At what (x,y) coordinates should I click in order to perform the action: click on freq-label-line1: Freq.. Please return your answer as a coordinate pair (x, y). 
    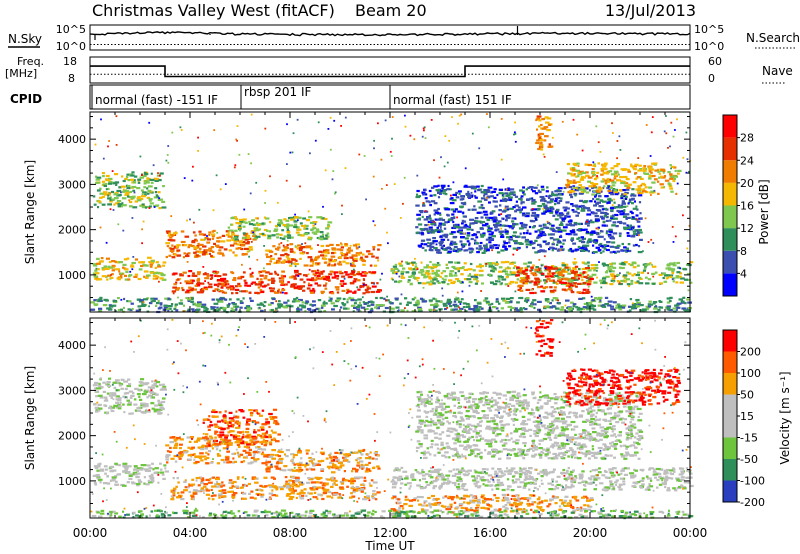
    Looking at the image, I should click on (30, 61).